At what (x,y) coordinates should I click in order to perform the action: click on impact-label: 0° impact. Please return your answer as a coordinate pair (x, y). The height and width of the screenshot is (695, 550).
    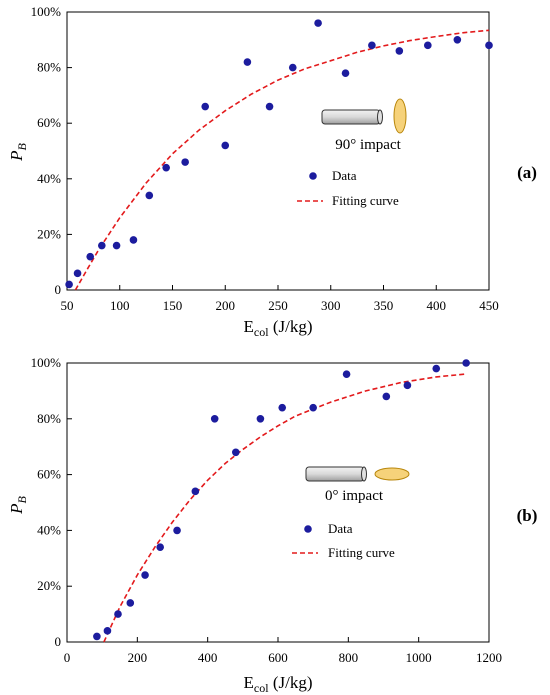
    Looking at the image, I should click on (354, 496).